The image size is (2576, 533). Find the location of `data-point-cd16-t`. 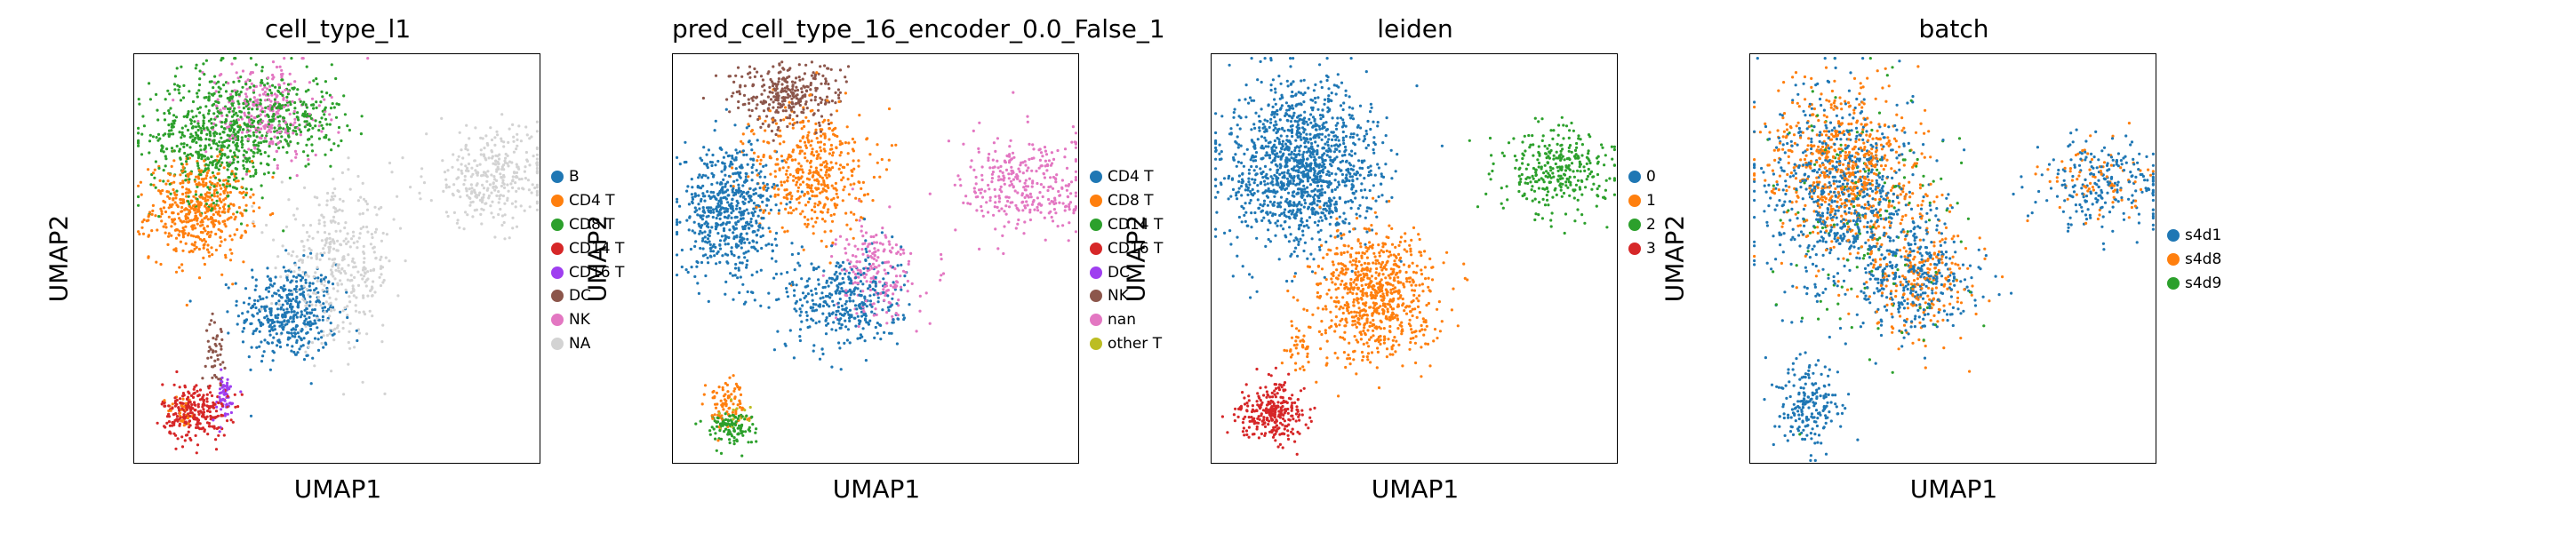

data-point-cd16-t is located at coordinates (217, 407).